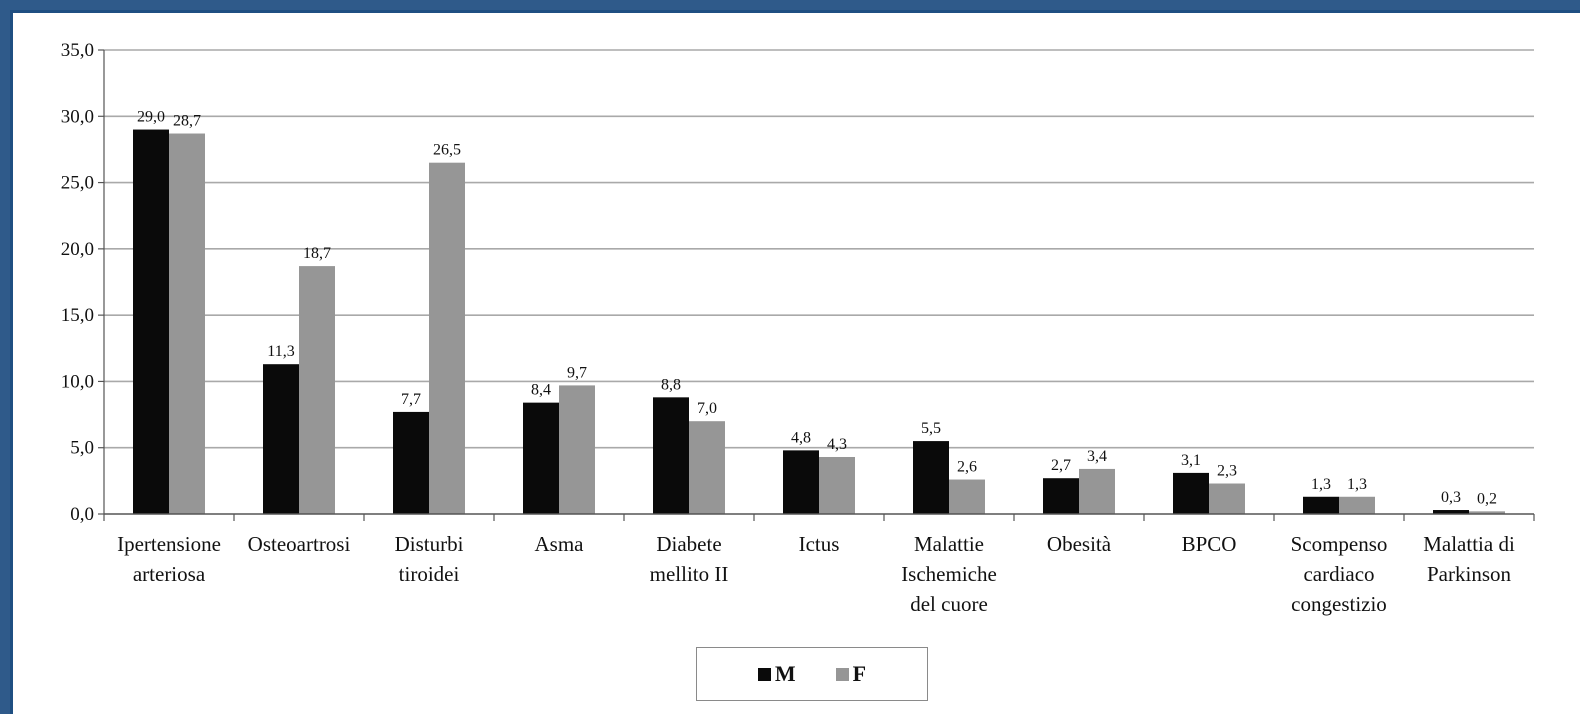 This screenshot has width=1580, height=714. I want to click on data-label-m: 1,3, so click(1321, 484).